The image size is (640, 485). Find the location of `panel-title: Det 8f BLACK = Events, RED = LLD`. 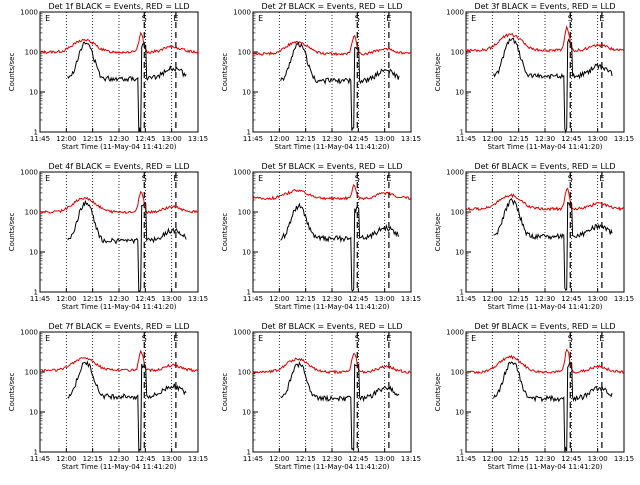

panel-title: Det 8f BLACK = Events, RED = LLD is located at coordinates (331, 326).